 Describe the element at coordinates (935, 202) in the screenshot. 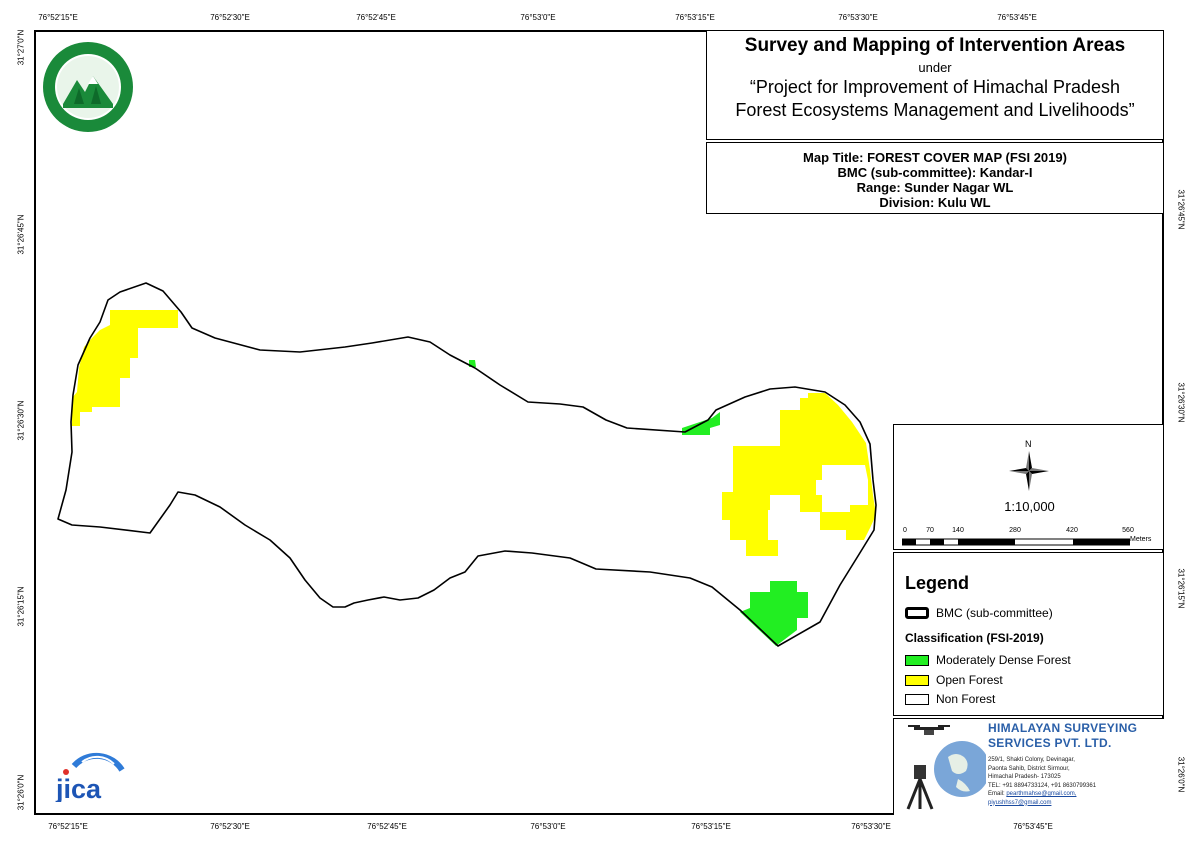

I see `division-name: Division: Kulu WL` at that location.